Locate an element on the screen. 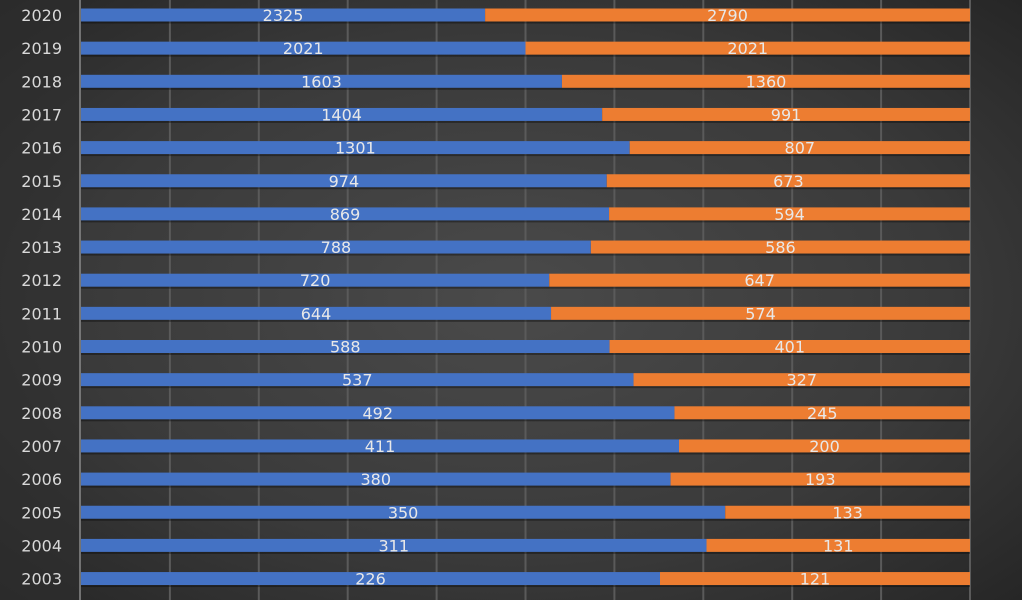 The height and width of the screenshot is (600, 1022). data-label: 492 is located at coordinates (377, 413).